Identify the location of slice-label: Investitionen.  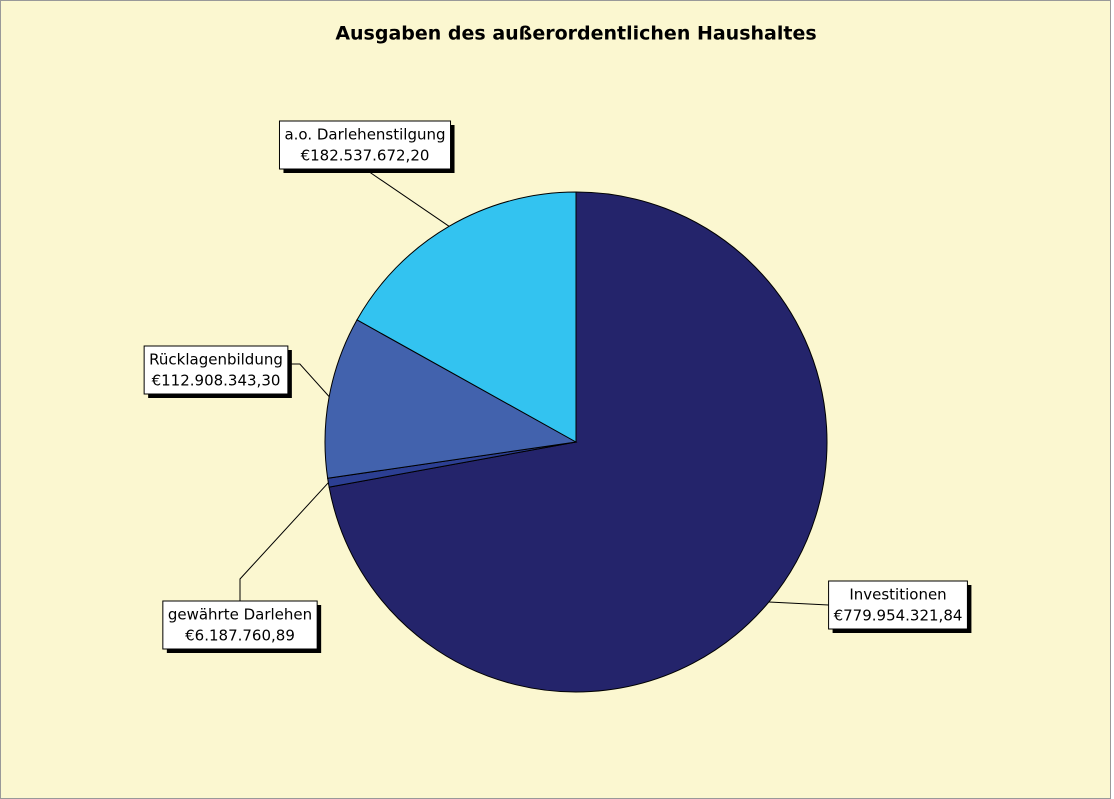
(897, 595).